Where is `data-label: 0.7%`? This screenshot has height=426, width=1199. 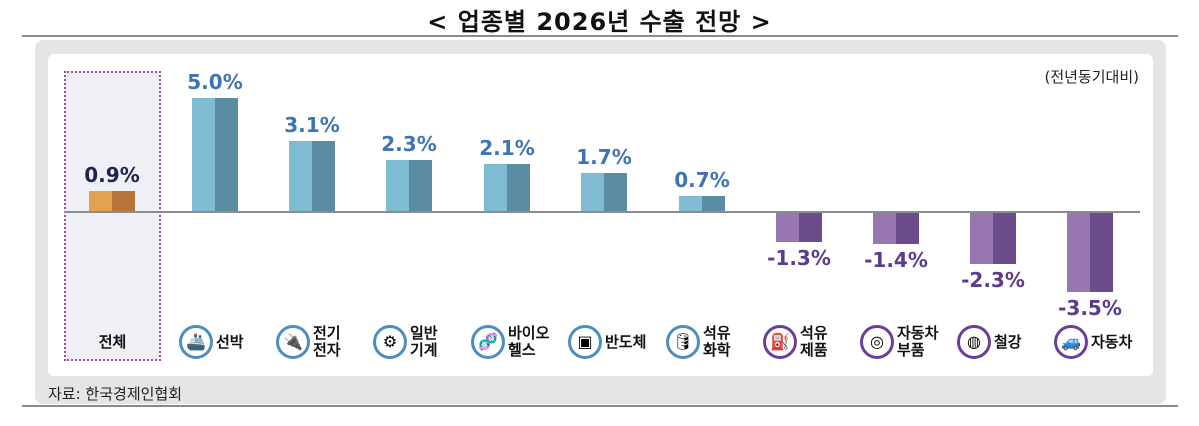
data-label: 0.7% is located at coordinates (702, 180).